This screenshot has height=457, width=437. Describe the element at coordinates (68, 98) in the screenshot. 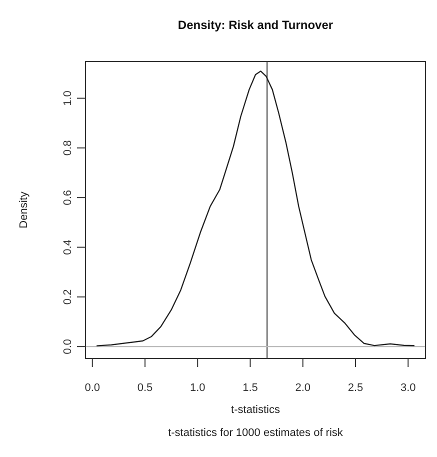

I see `y-tick-label: 1.0` at that location.